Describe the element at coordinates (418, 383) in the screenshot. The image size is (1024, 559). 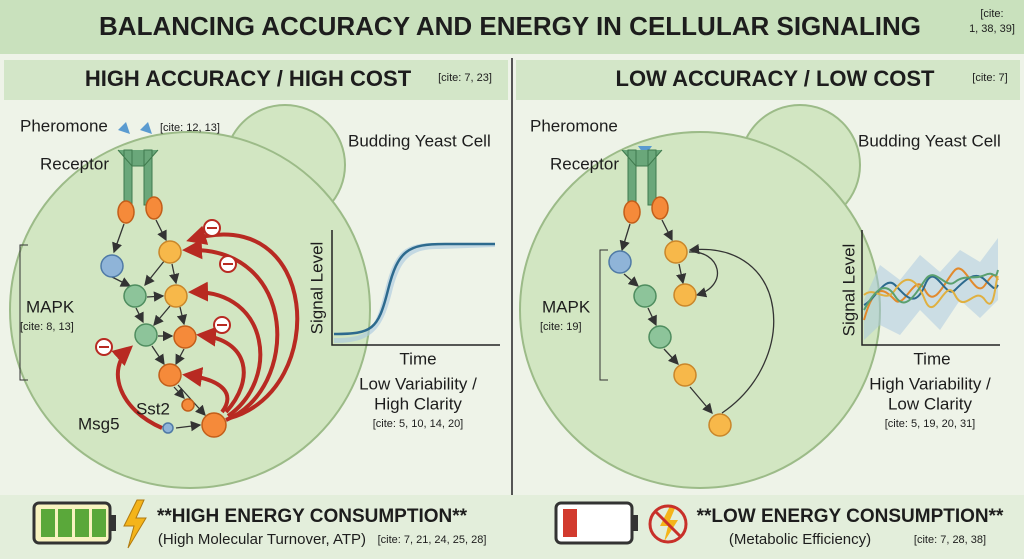
I see `caption: Low Variability /` at that location.